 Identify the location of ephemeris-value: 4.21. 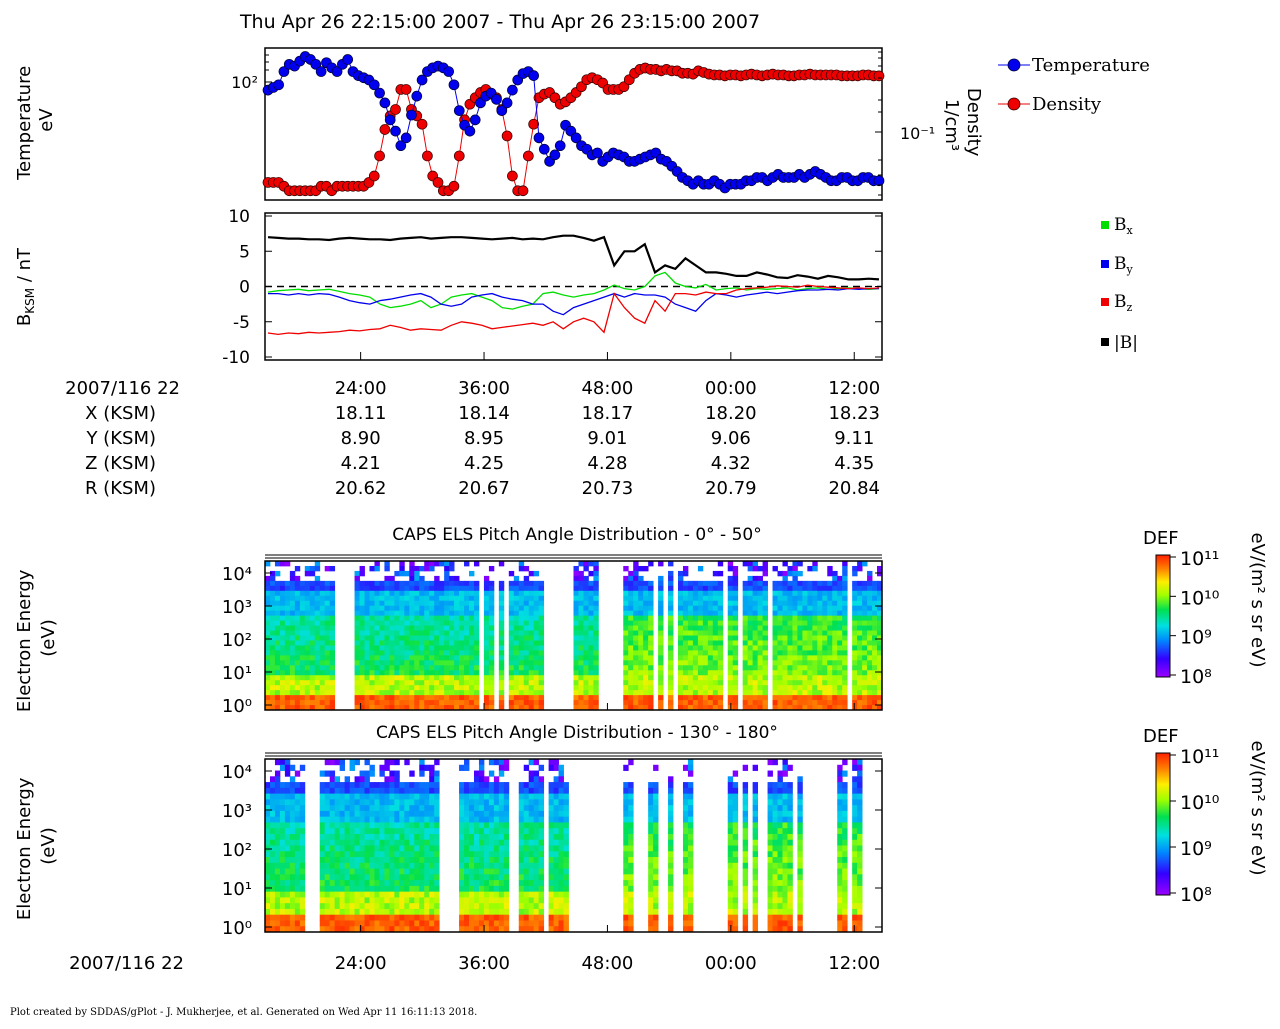
(361, 463).